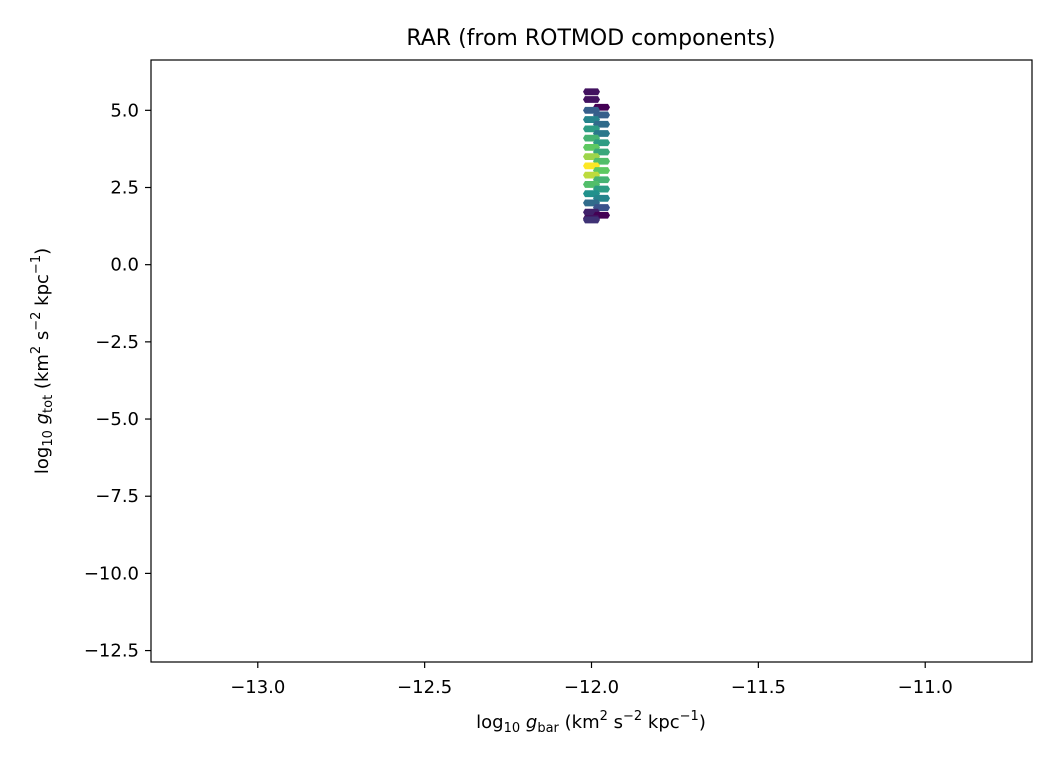  Describe the element at coordinates (124, 188) in the screenshot. I see `y-tick-label: 2.5` at that location.